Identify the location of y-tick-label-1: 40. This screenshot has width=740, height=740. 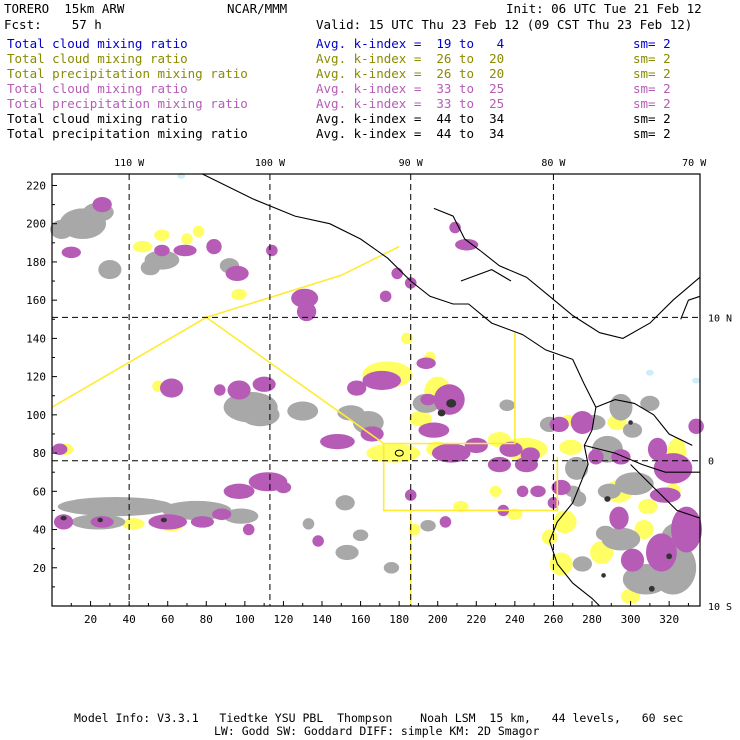
(39, 530).